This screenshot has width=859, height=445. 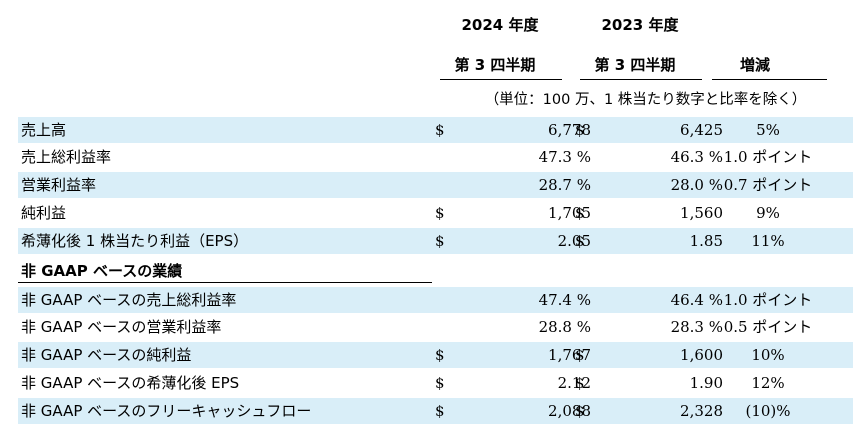 I want to click on value-2023: 1,600, so click(x=701, y=355).